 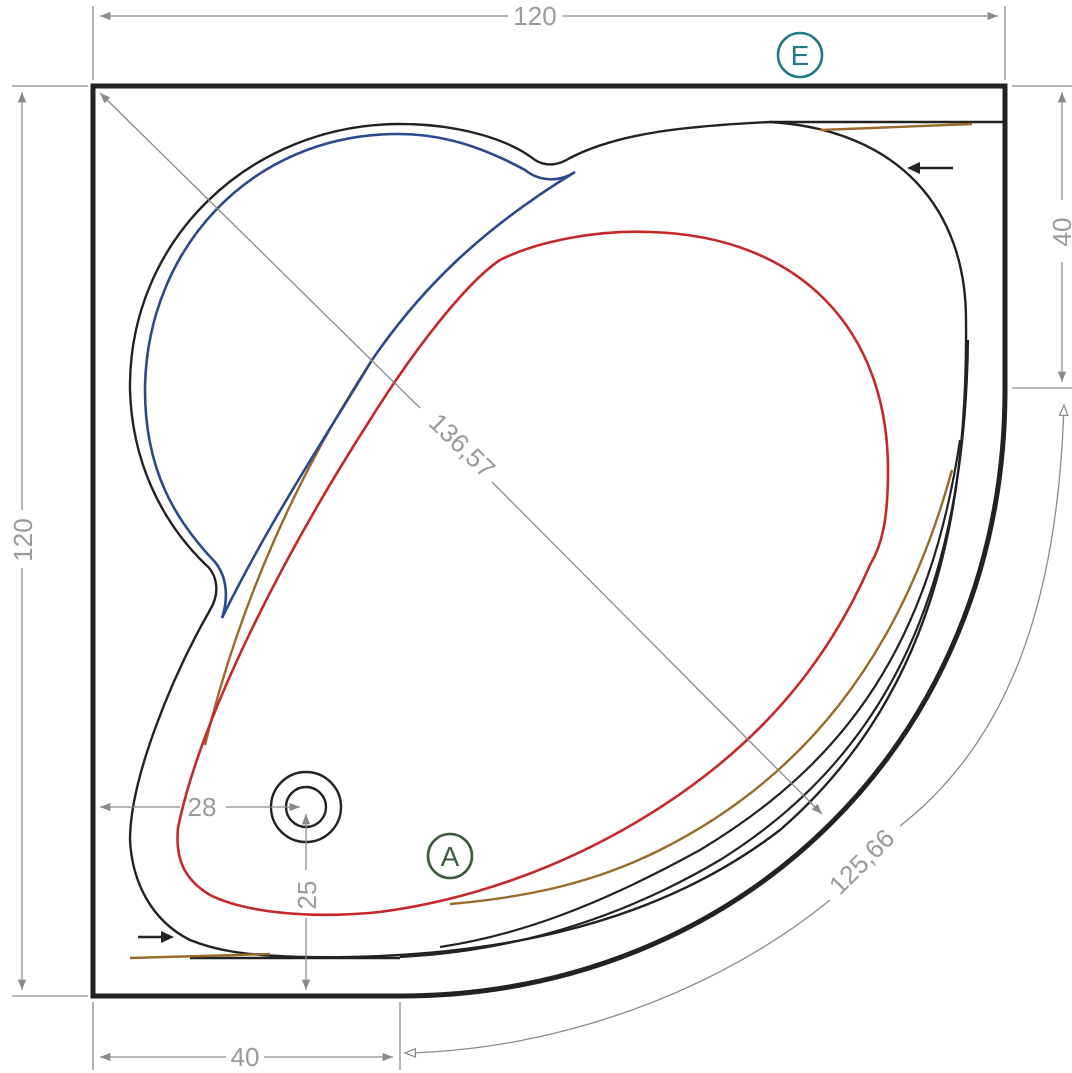 I want to click on marker-a-label: A, so click(x=450, y=856).